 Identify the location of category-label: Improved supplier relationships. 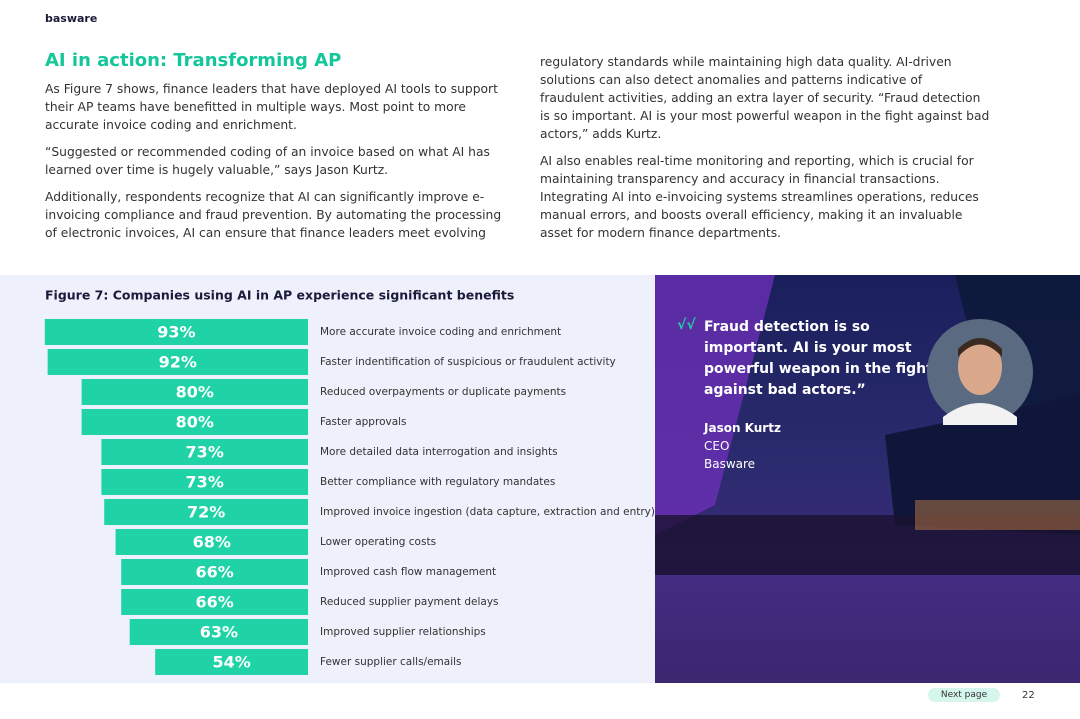
(403, 632).